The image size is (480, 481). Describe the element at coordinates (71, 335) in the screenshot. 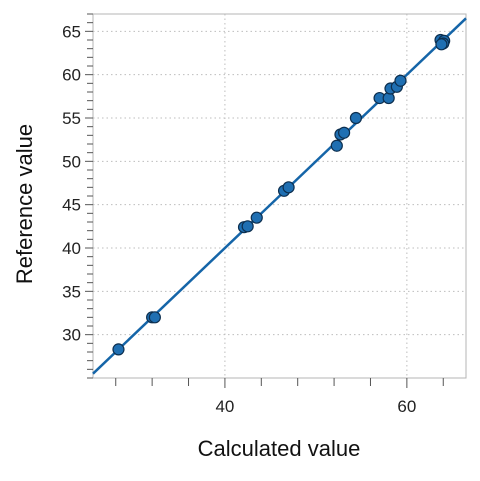

I see `y-tick-label: 30` at that location.